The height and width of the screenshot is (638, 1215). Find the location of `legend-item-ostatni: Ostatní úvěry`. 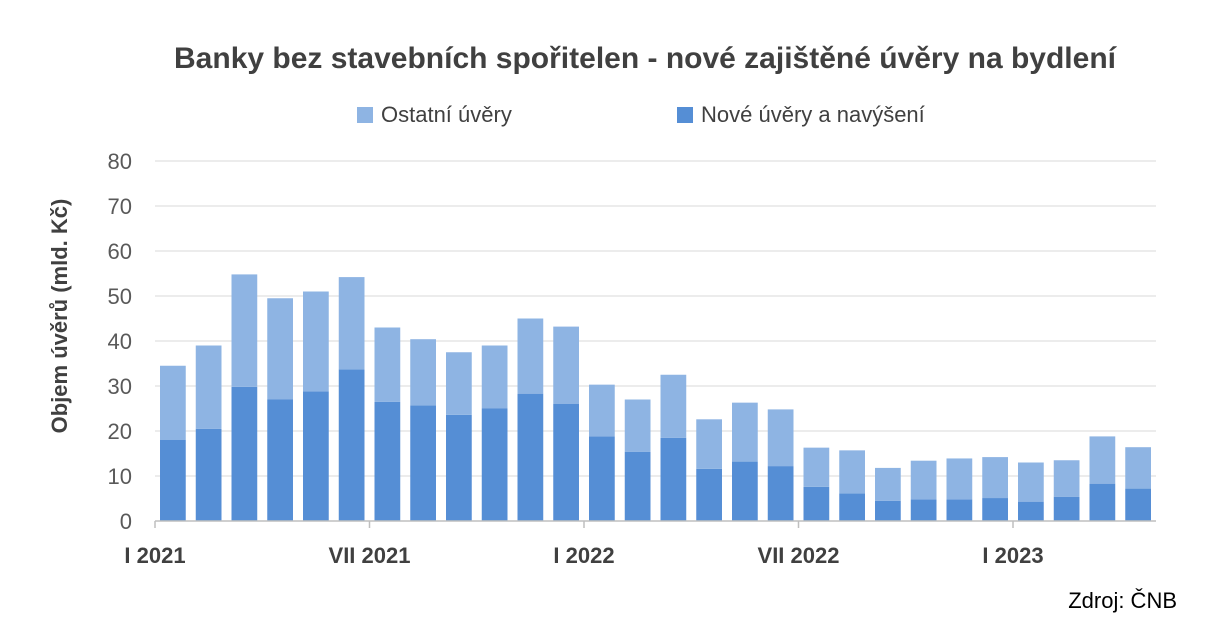

legend-item-ostatni: Ostatní úvěry is located at coordinates (434, 115).